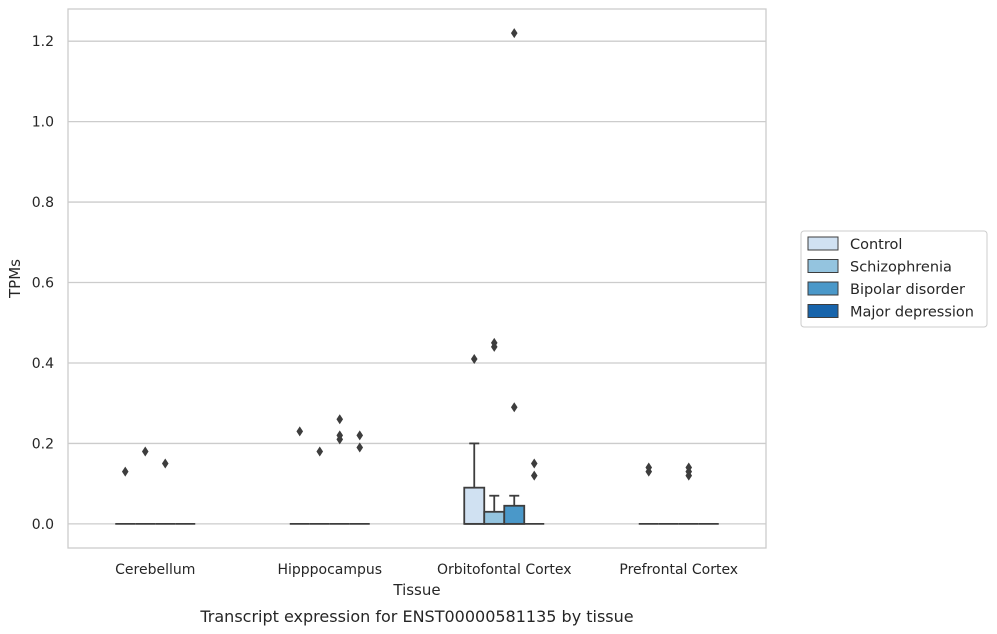 The image size is (997, 634). I want to click on y-tick-label: 0.2, so click(43, 444).